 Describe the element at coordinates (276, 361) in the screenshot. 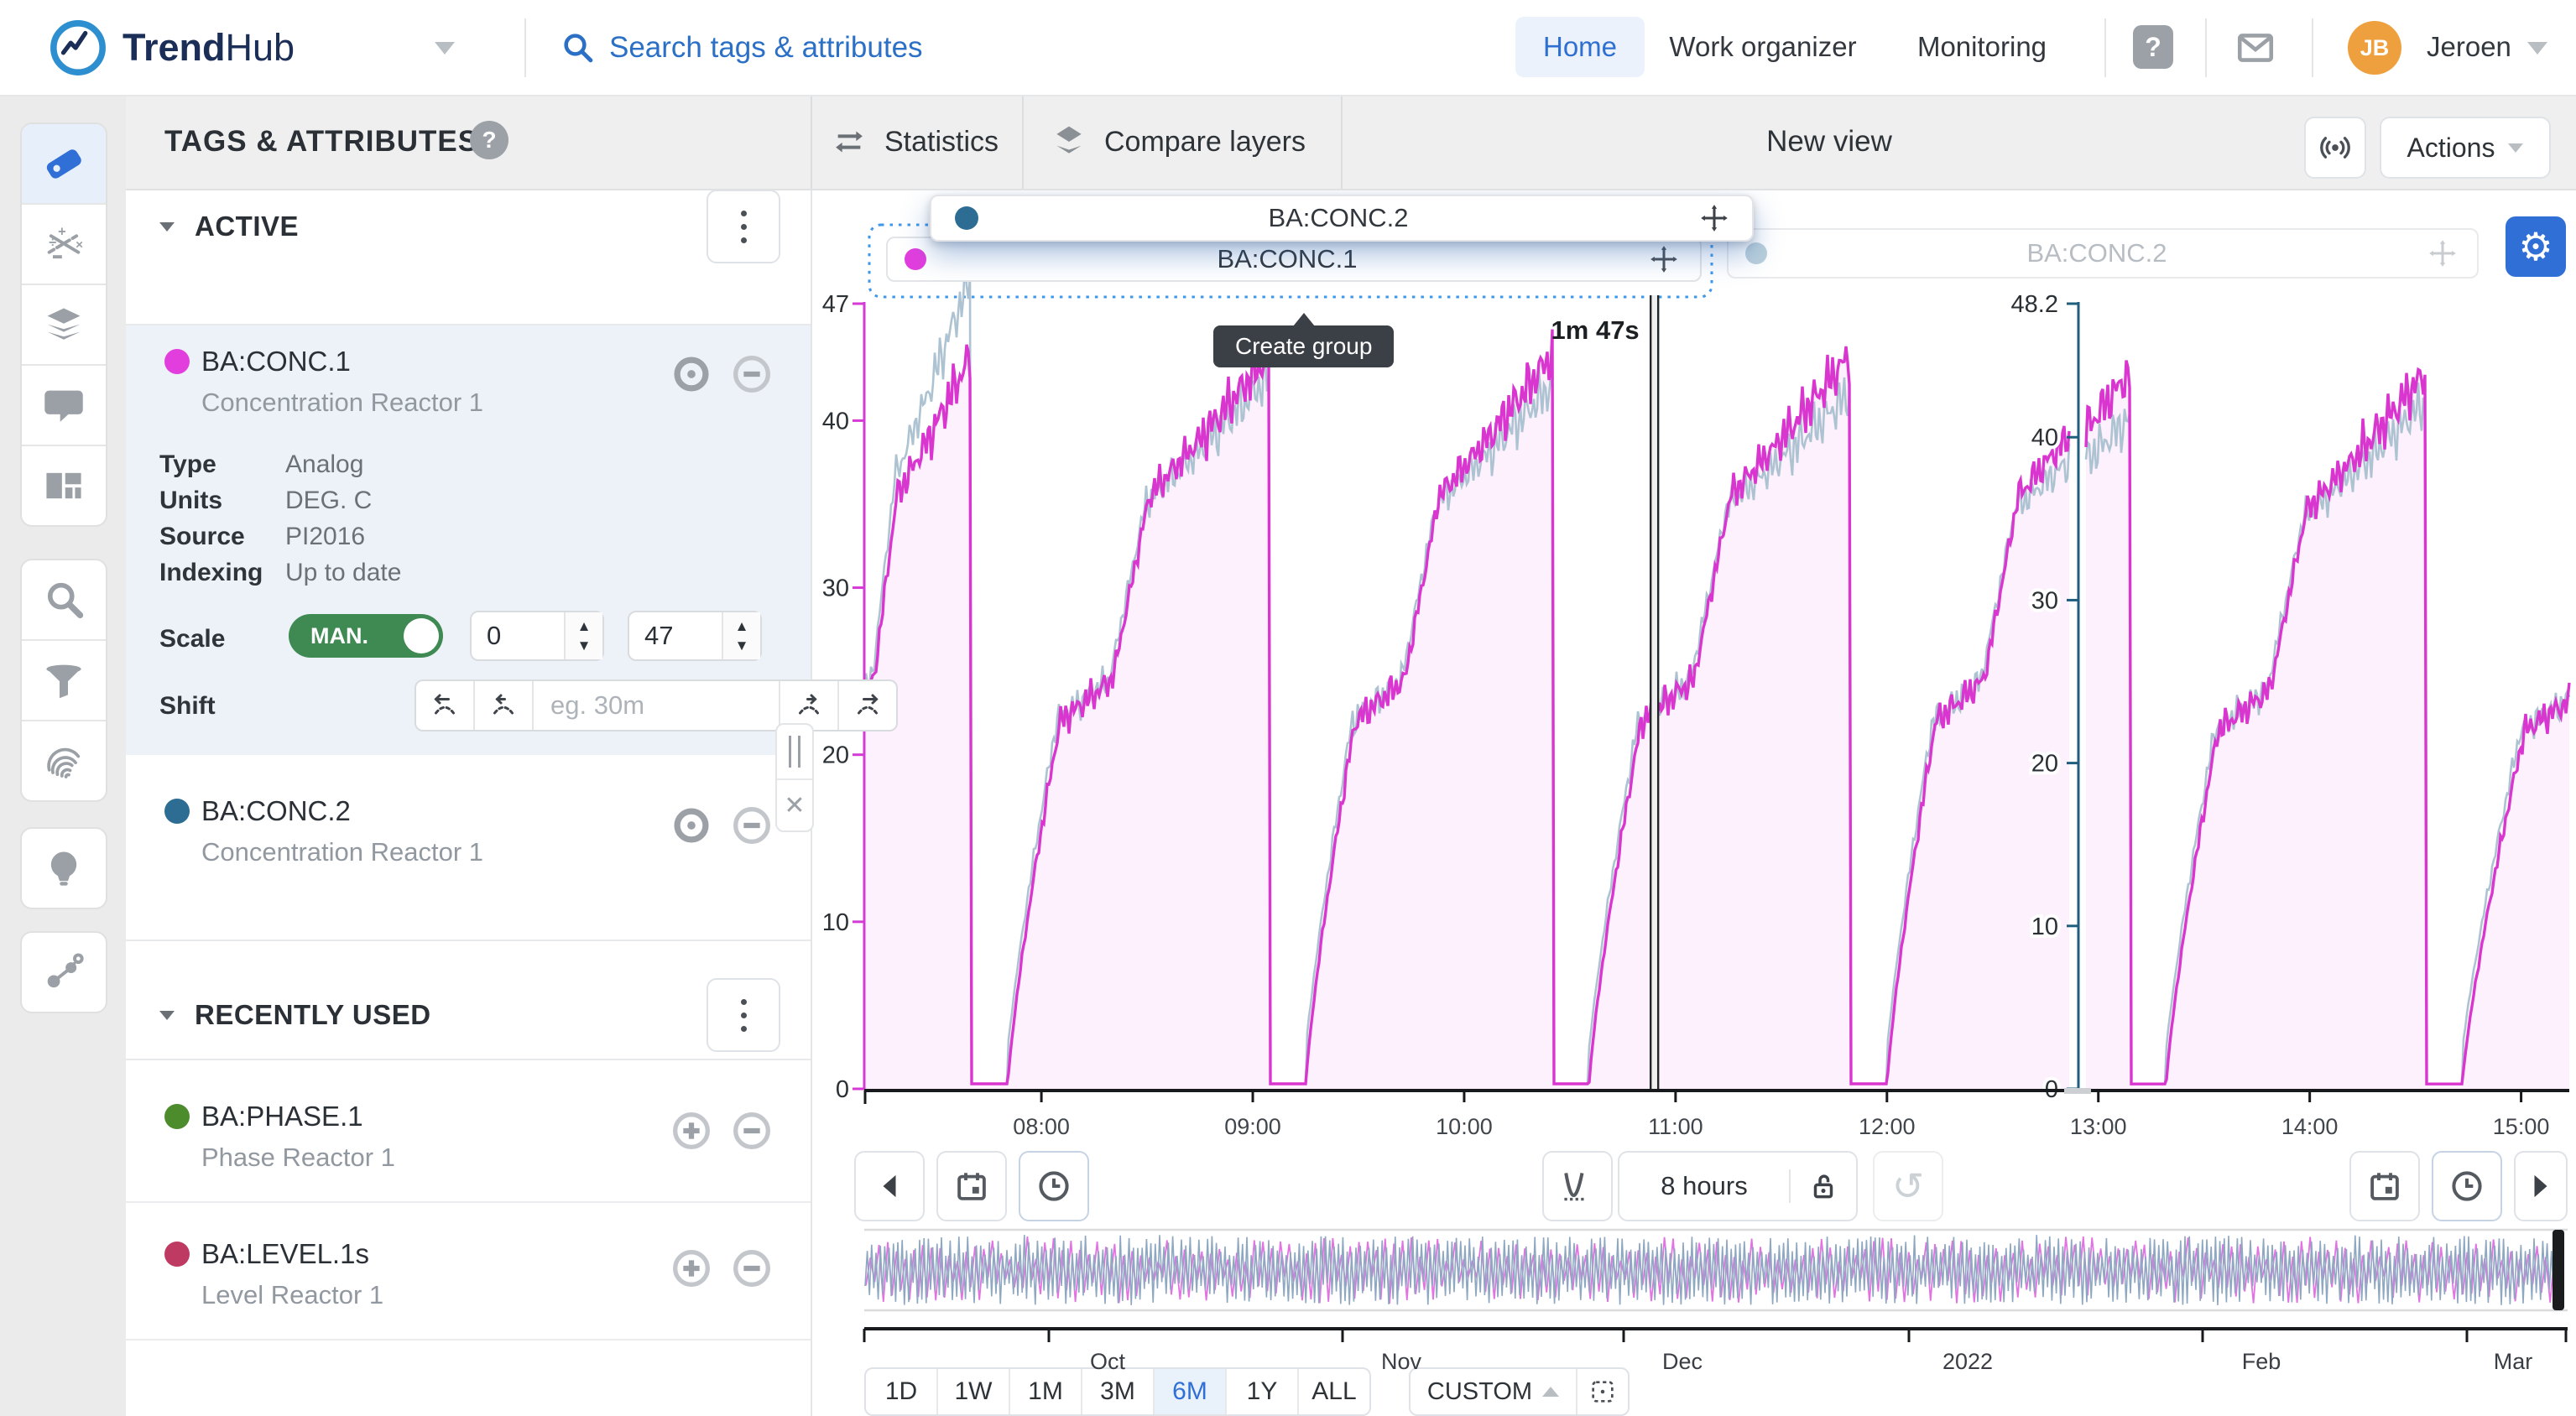

I see `tag-name: BA:CONC.1` at that location.